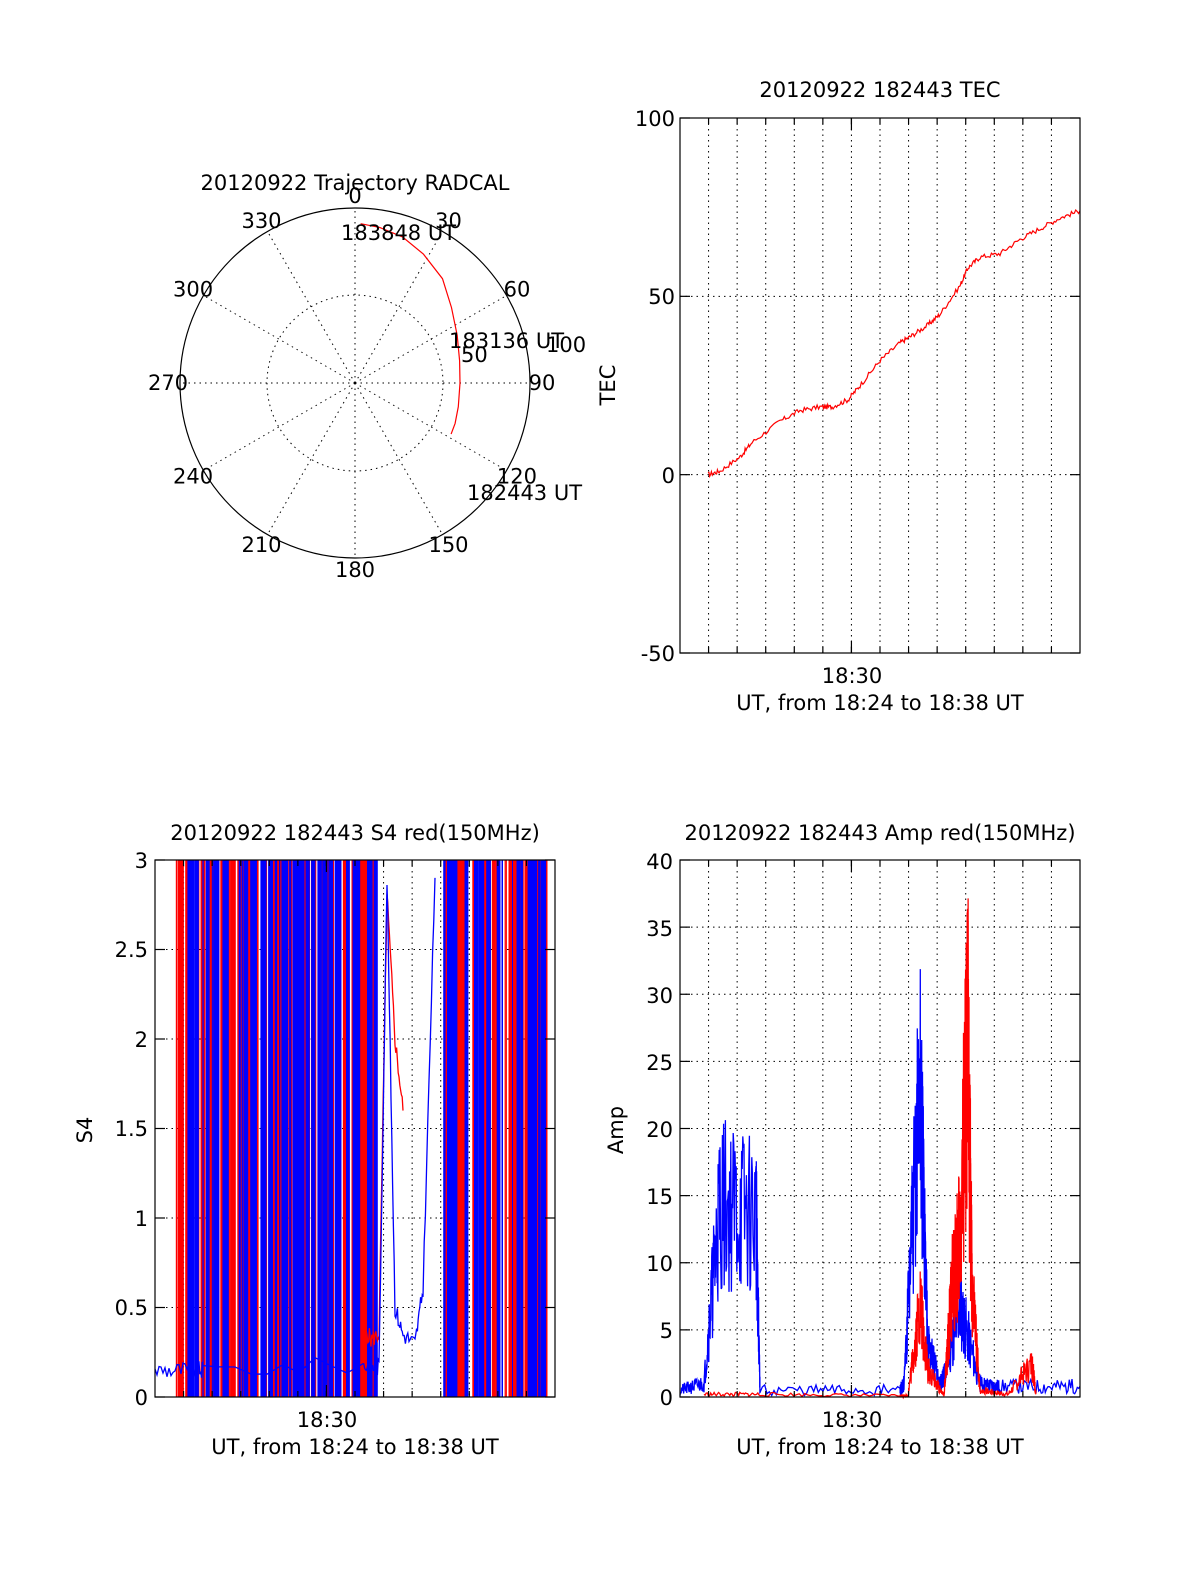 The height and width of the screenshot is (1575, 1200). What do you see at coordinates (659, 862) in the screenshot?
I see `amp-ytick-40: 40` at bounding box center [659, 862].